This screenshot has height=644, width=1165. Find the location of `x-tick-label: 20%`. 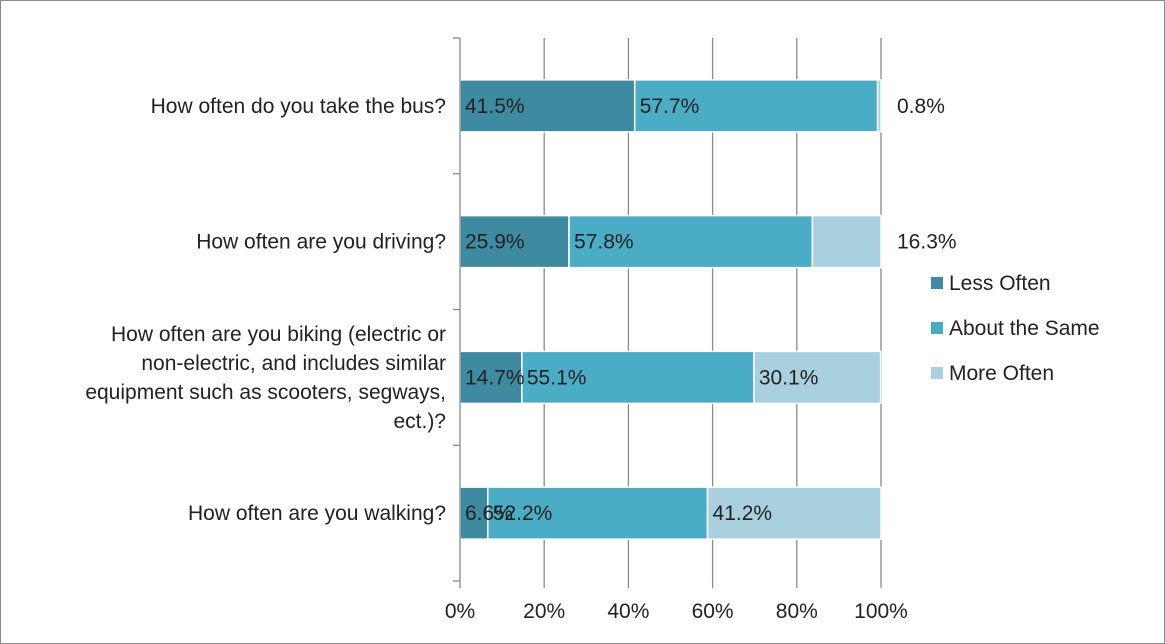

x-tick-label: 20% is located at coordinates (544, 611).